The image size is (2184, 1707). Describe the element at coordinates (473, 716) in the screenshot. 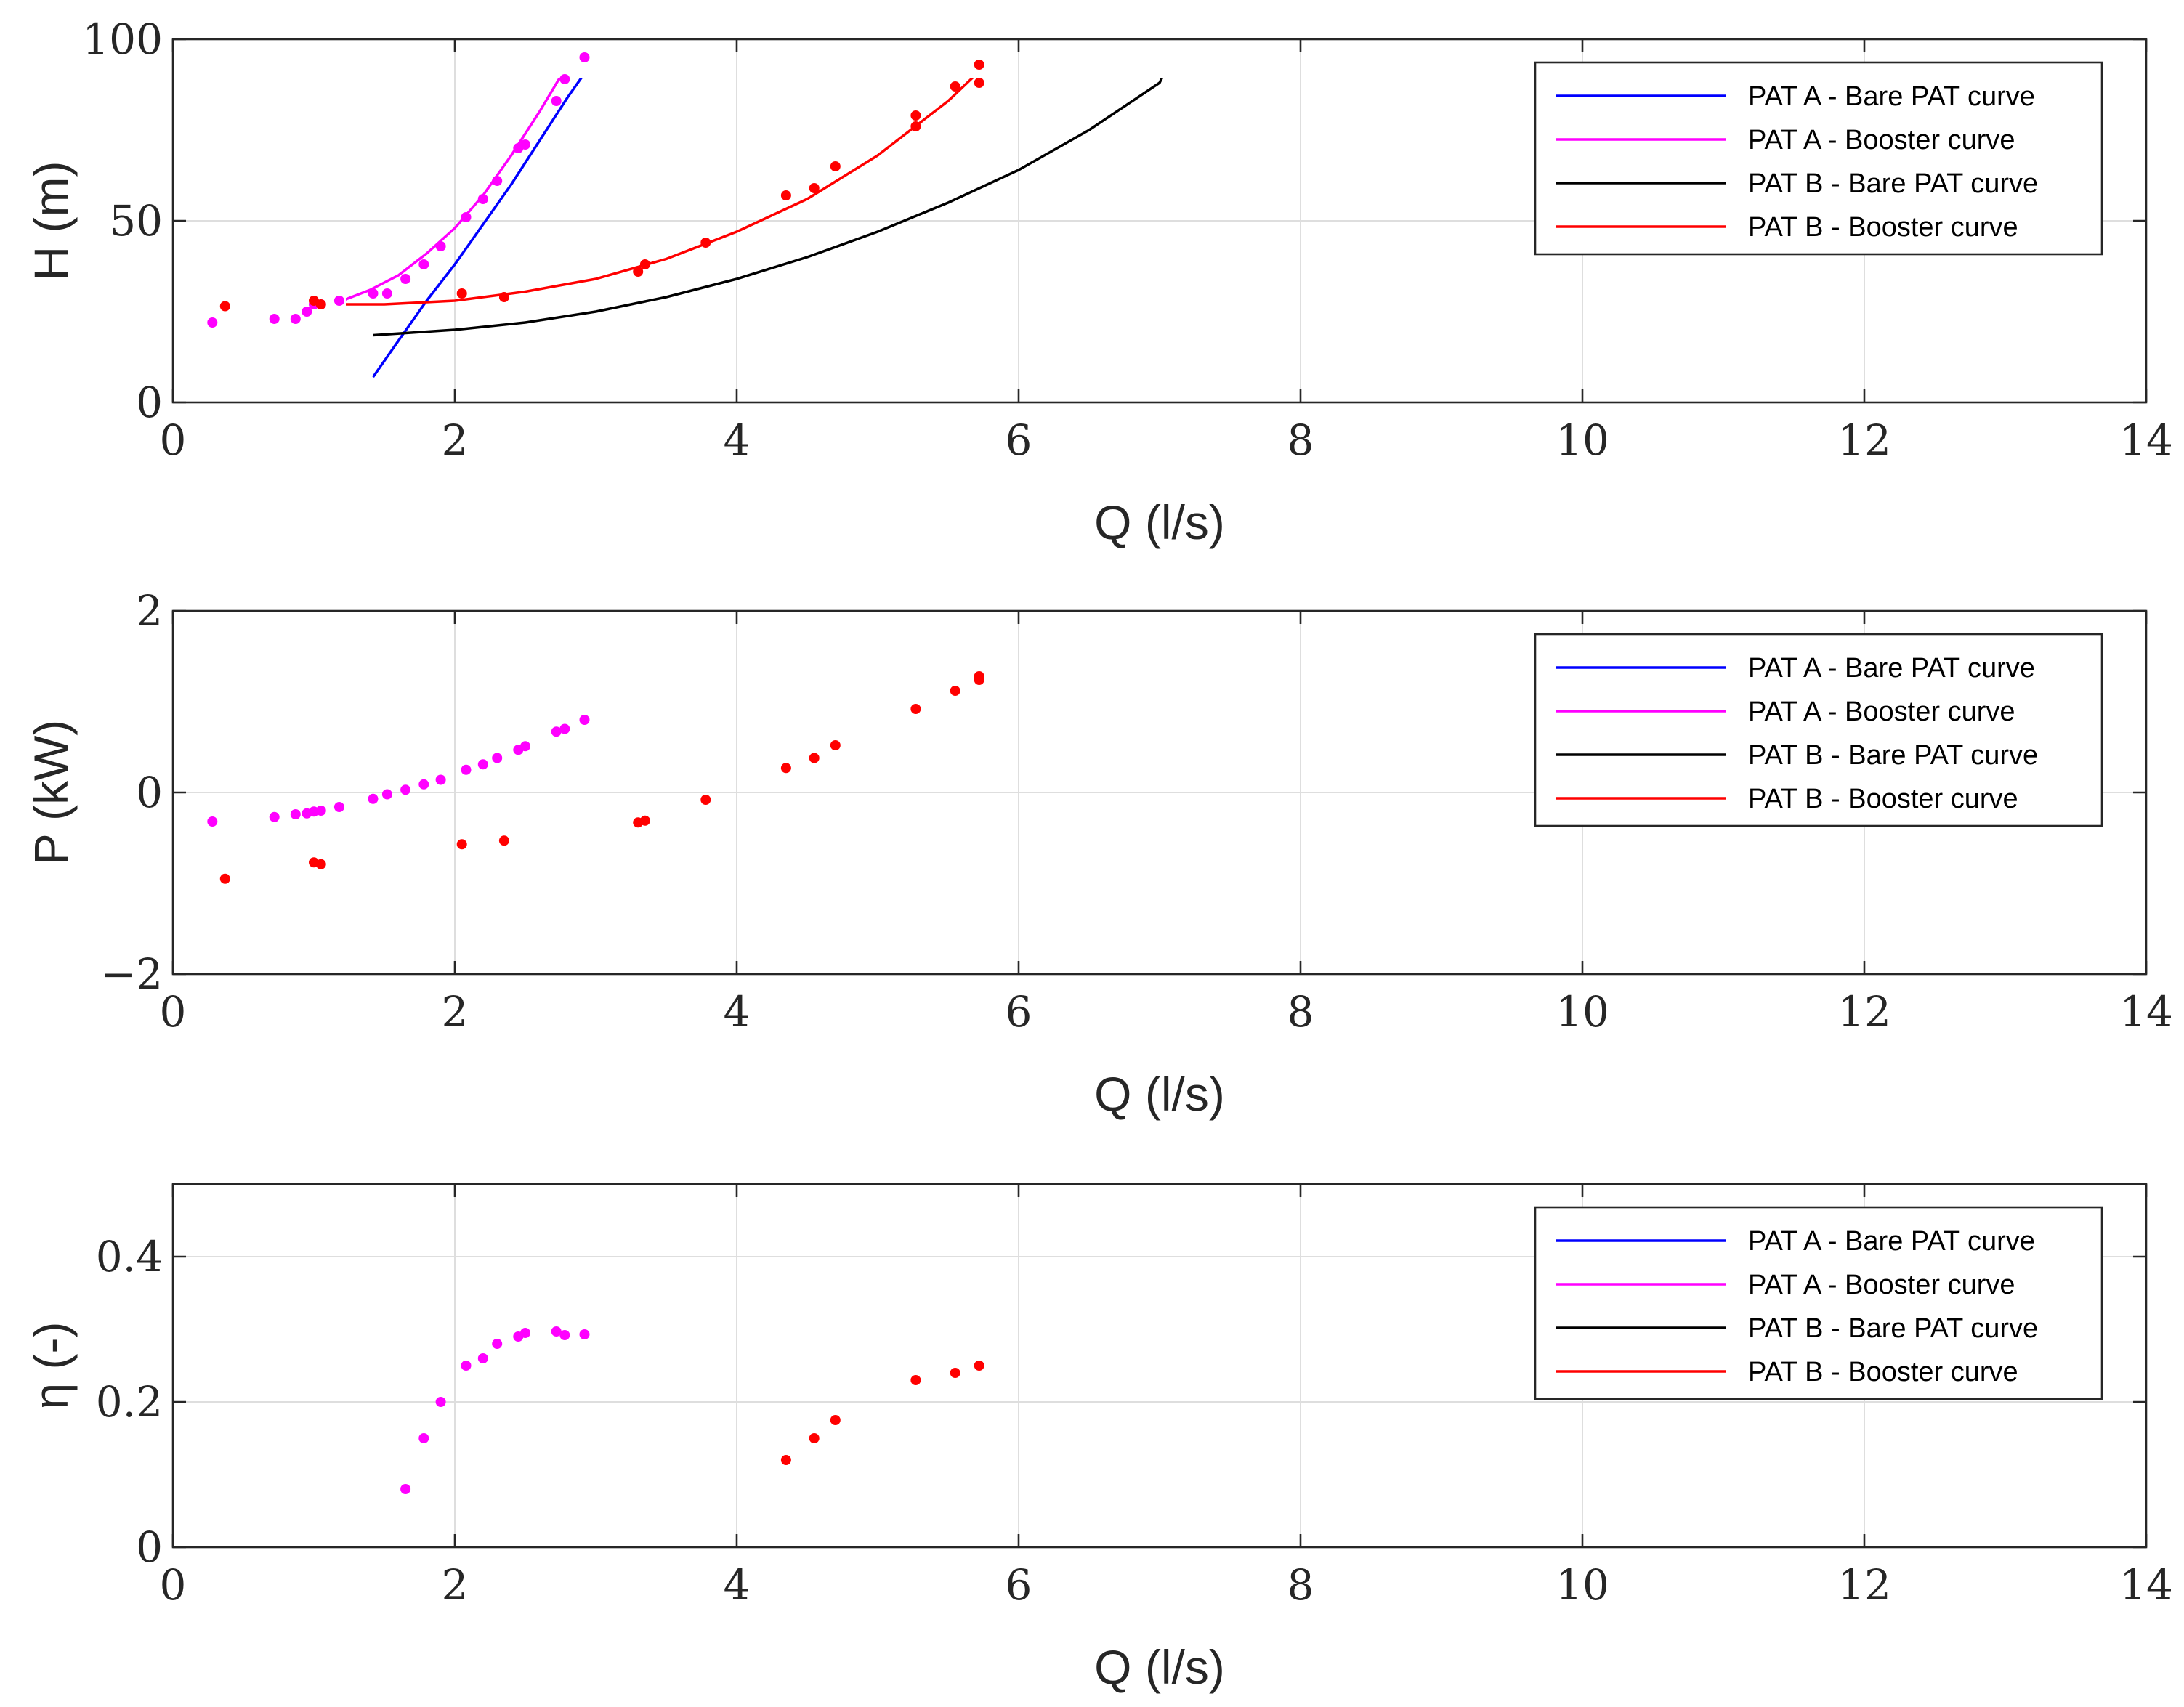

I see `series-line-pat-a-booster-curve` at that location.